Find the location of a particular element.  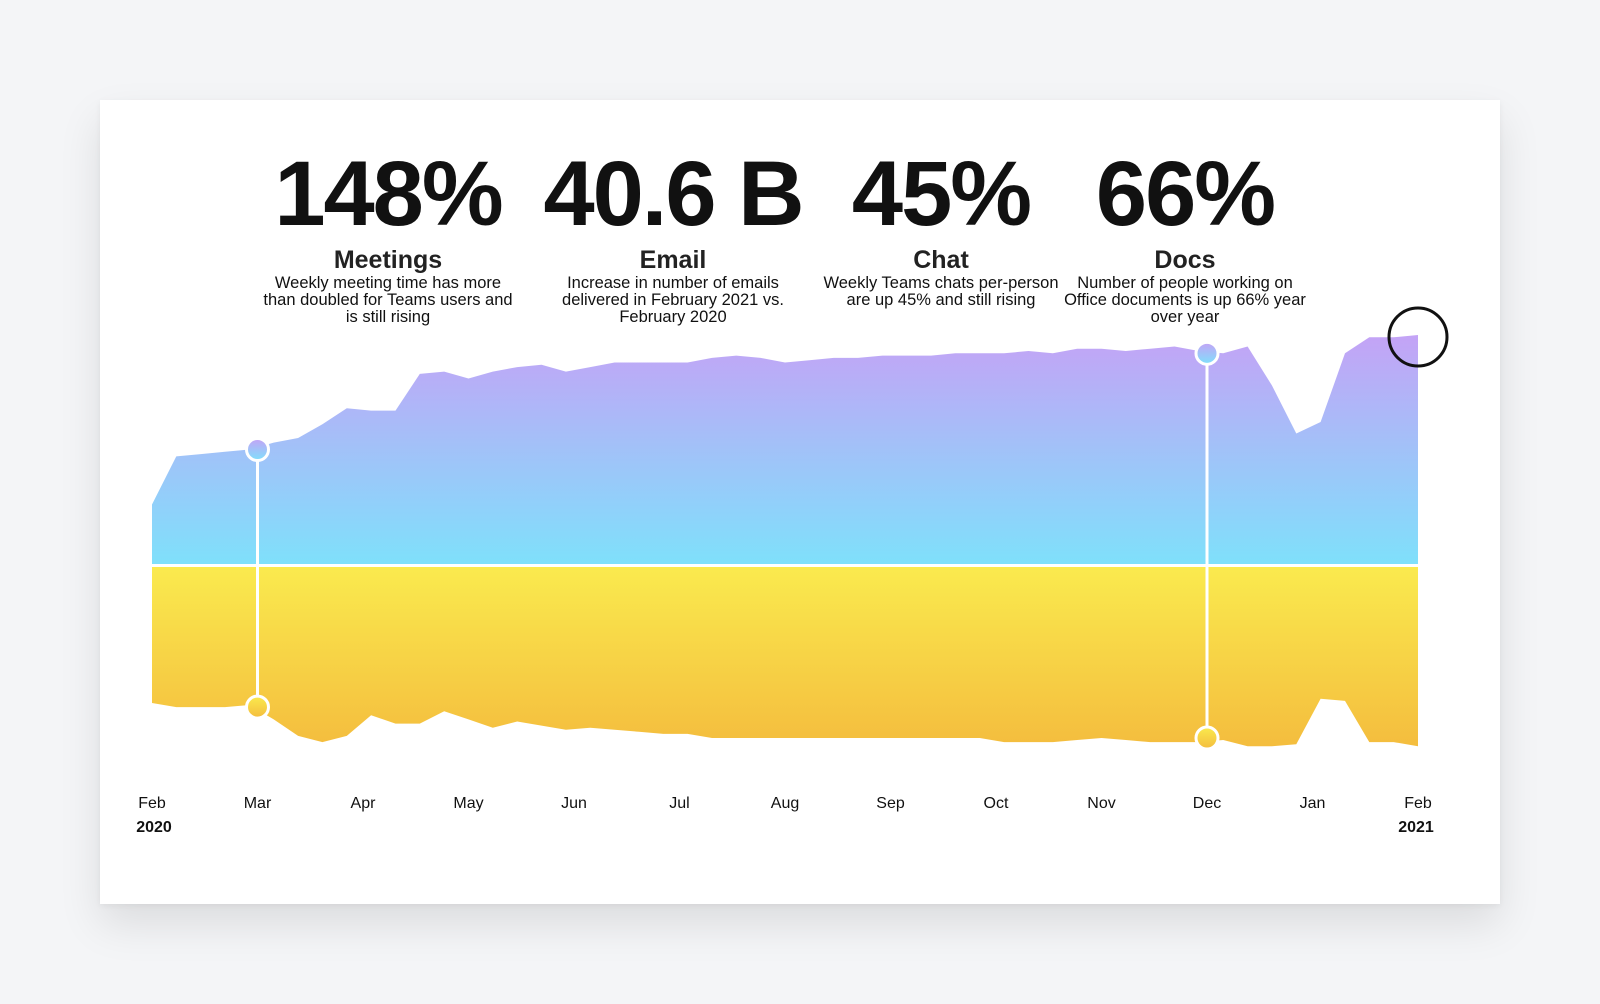

stat-label: Chat is located at coordinates (941, 260).